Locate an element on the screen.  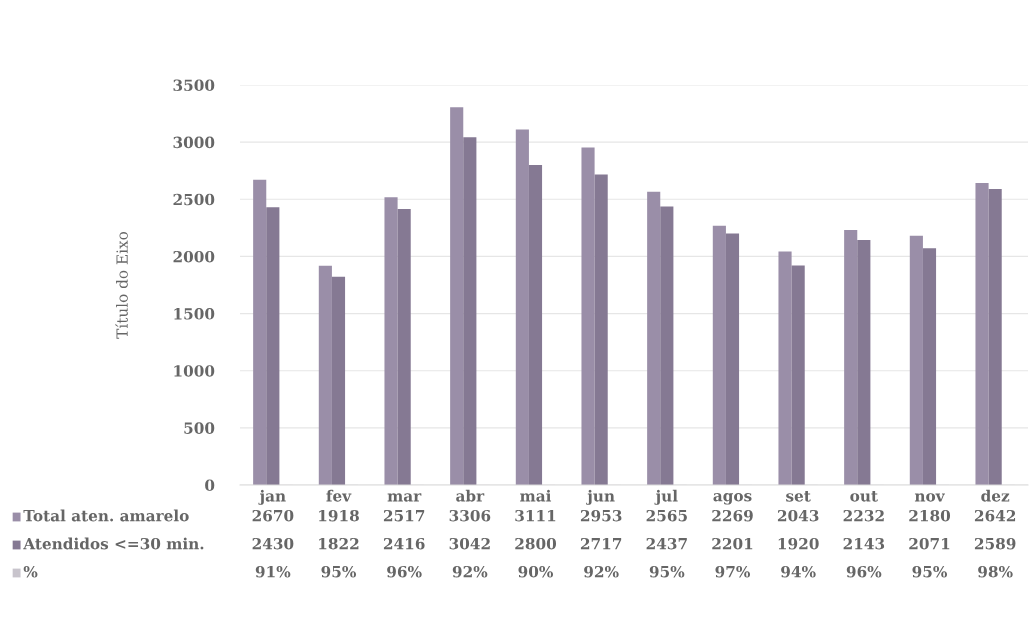
legend-label: Atendidos <=30 min. is located at coordinates (113, 543).